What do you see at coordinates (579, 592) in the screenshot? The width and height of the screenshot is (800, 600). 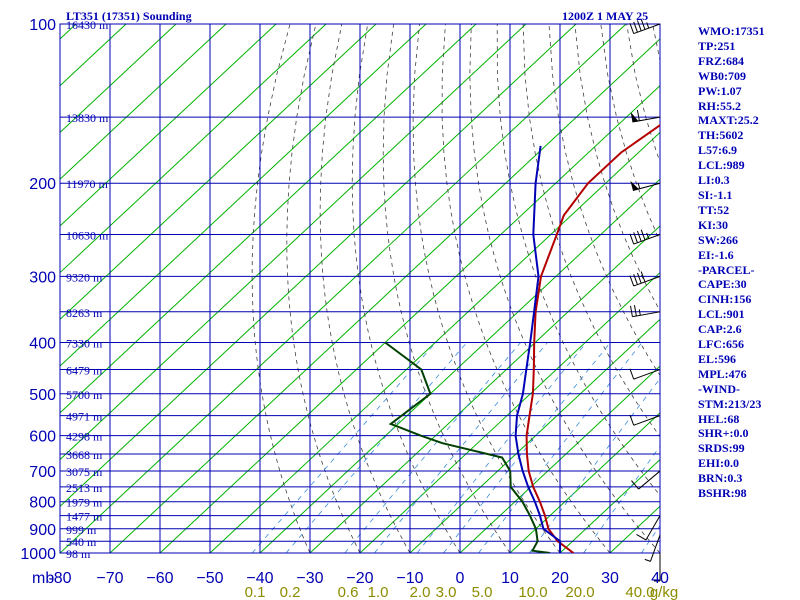 I see `mixing-ratio-label: 20.0` at bounding box center [579, 592].